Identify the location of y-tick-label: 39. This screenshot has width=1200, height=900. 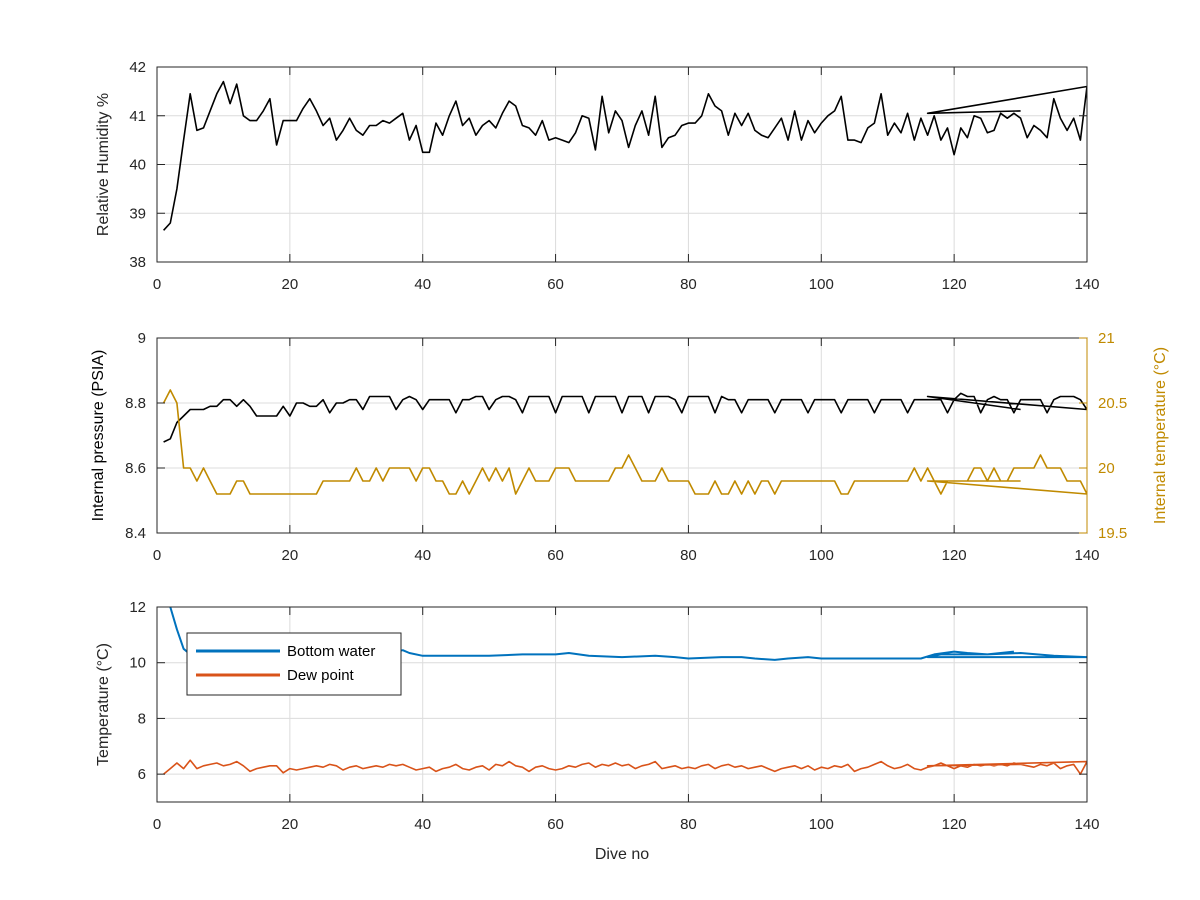
(137, 213).